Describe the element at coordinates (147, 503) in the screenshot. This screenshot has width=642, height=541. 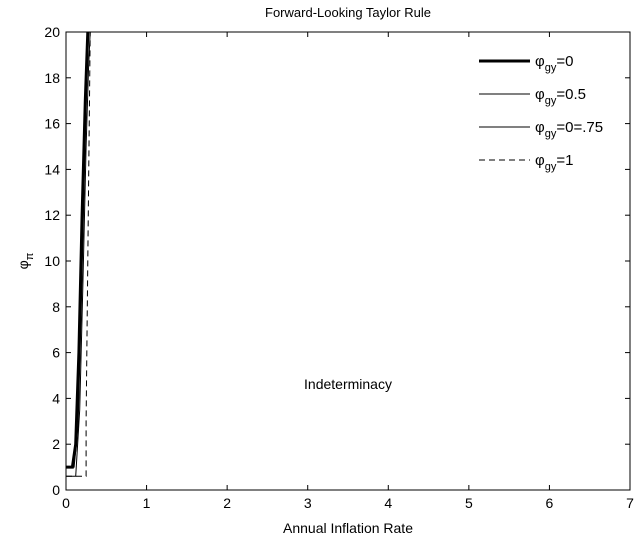
I see `x-tick-label-1: 1` at that location.